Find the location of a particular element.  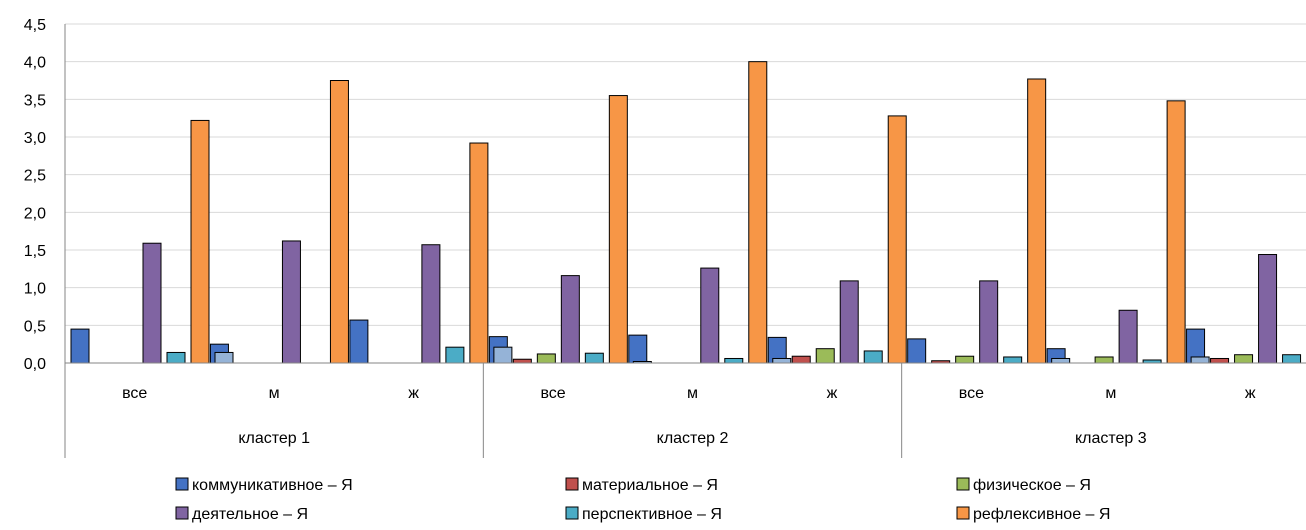

y-axis-ticks: 0,0 0,5 1,0 1,5 2,0 2,5 3,0 3,5 4,0 4,5 is located at coordinates (35, 195).